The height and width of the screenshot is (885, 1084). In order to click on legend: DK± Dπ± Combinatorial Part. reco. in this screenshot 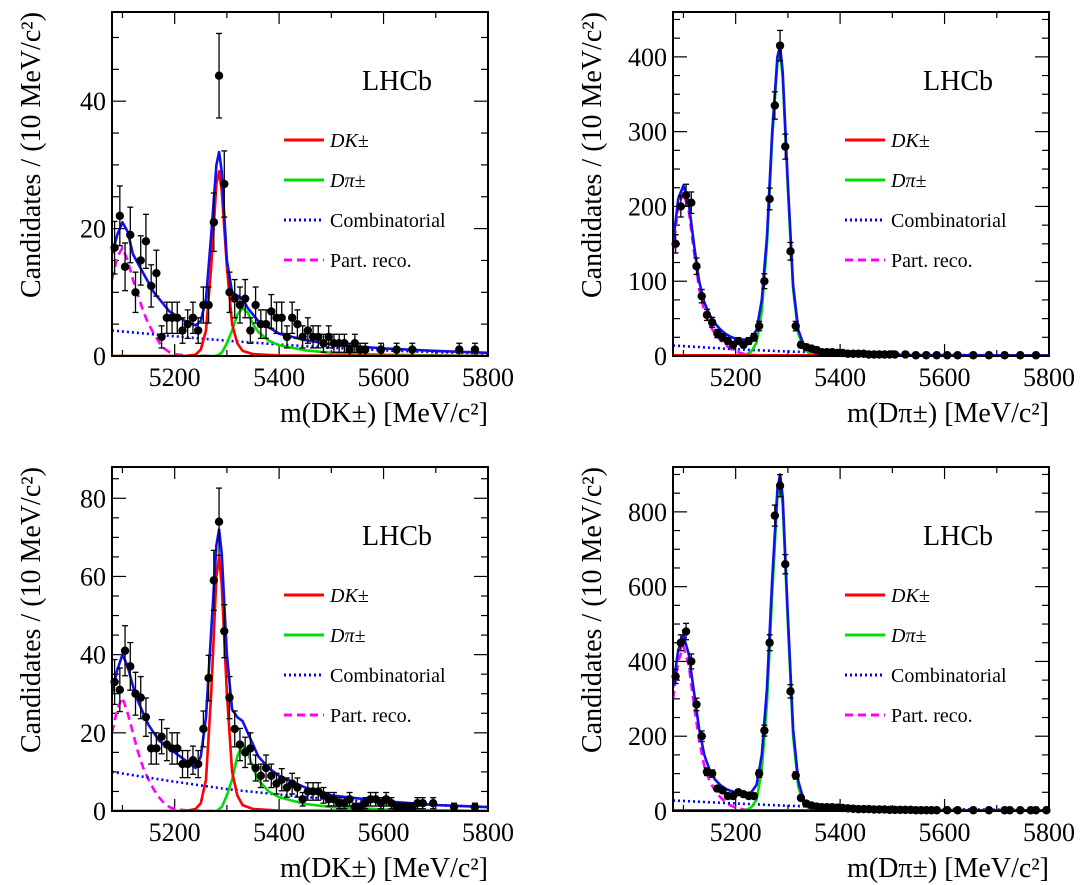, I will do `click(926, 201)`.